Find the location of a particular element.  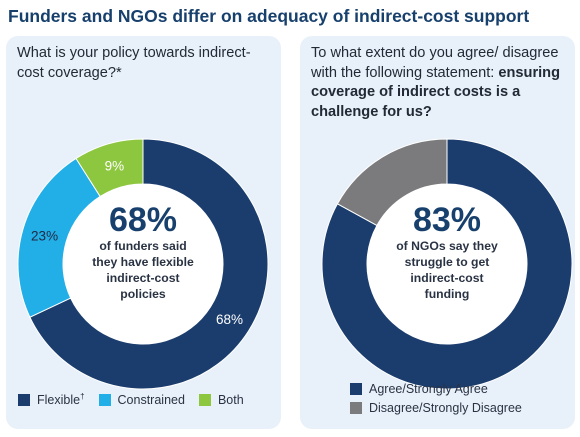

funders-data-label-both: 9% is located at coordinates (115, 166).